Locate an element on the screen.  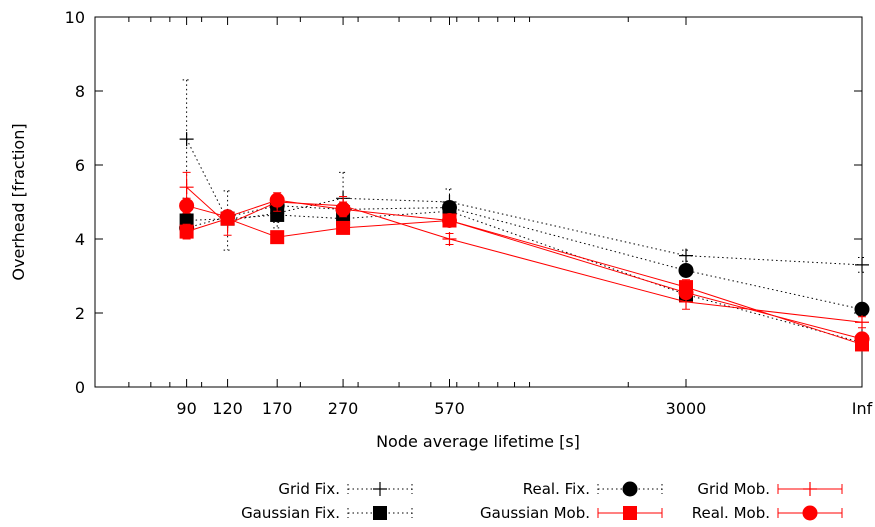
legend-entry: Real. Mob. is located at coordinates (767, 513).